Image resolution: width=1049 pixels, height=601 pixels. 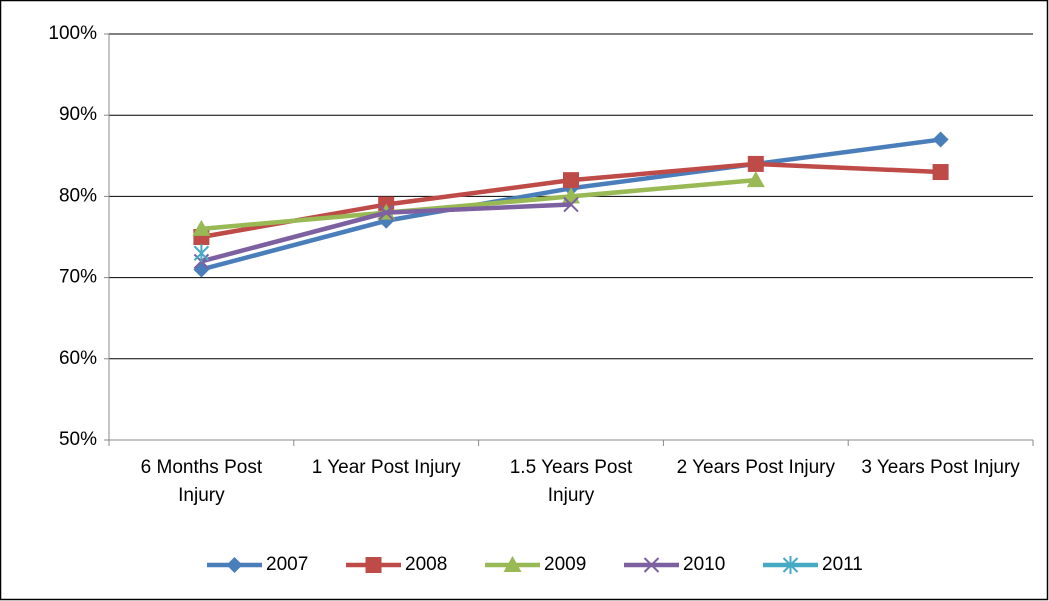 What do you see at coordinates (813, 564) in the screenshot?
I see `legend-item: 2011` at bounding box center [813, 564].